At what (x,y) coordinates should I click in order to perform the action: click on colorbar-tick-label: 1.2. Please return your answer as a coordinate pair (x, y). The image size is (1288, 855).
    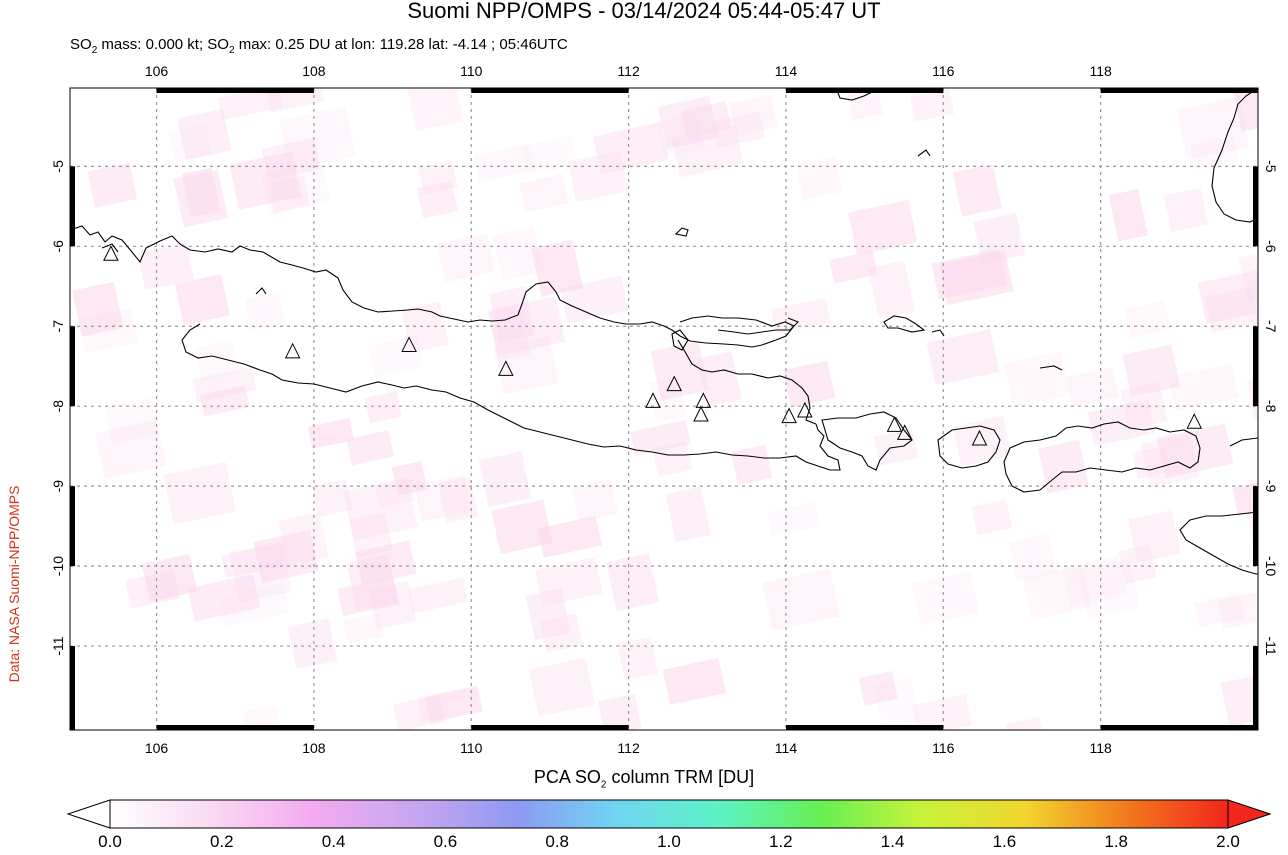
    Looking at the image, I should click on (780, 841).